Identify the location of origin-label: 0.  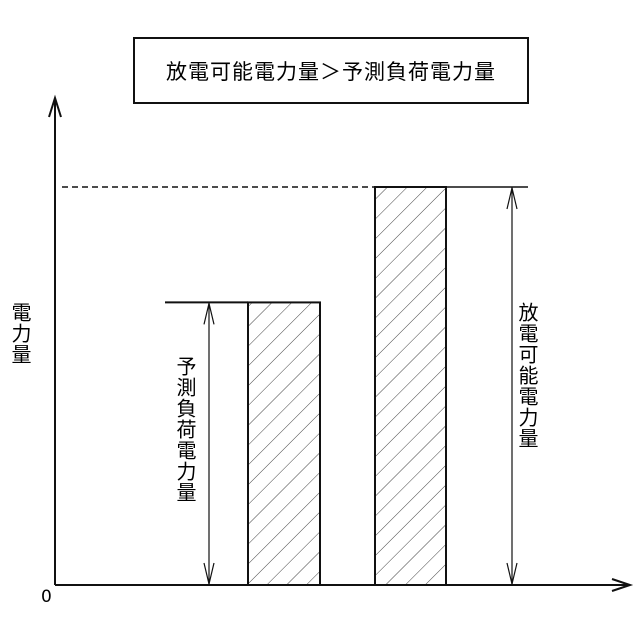
(46, 597).